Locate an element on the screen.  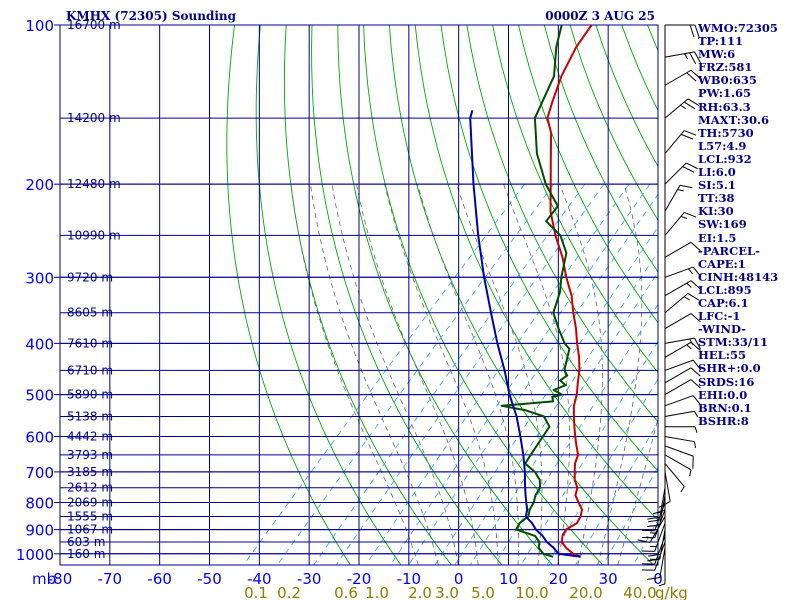
index-row: EI:1.5 is located at coordinates (717, 237).